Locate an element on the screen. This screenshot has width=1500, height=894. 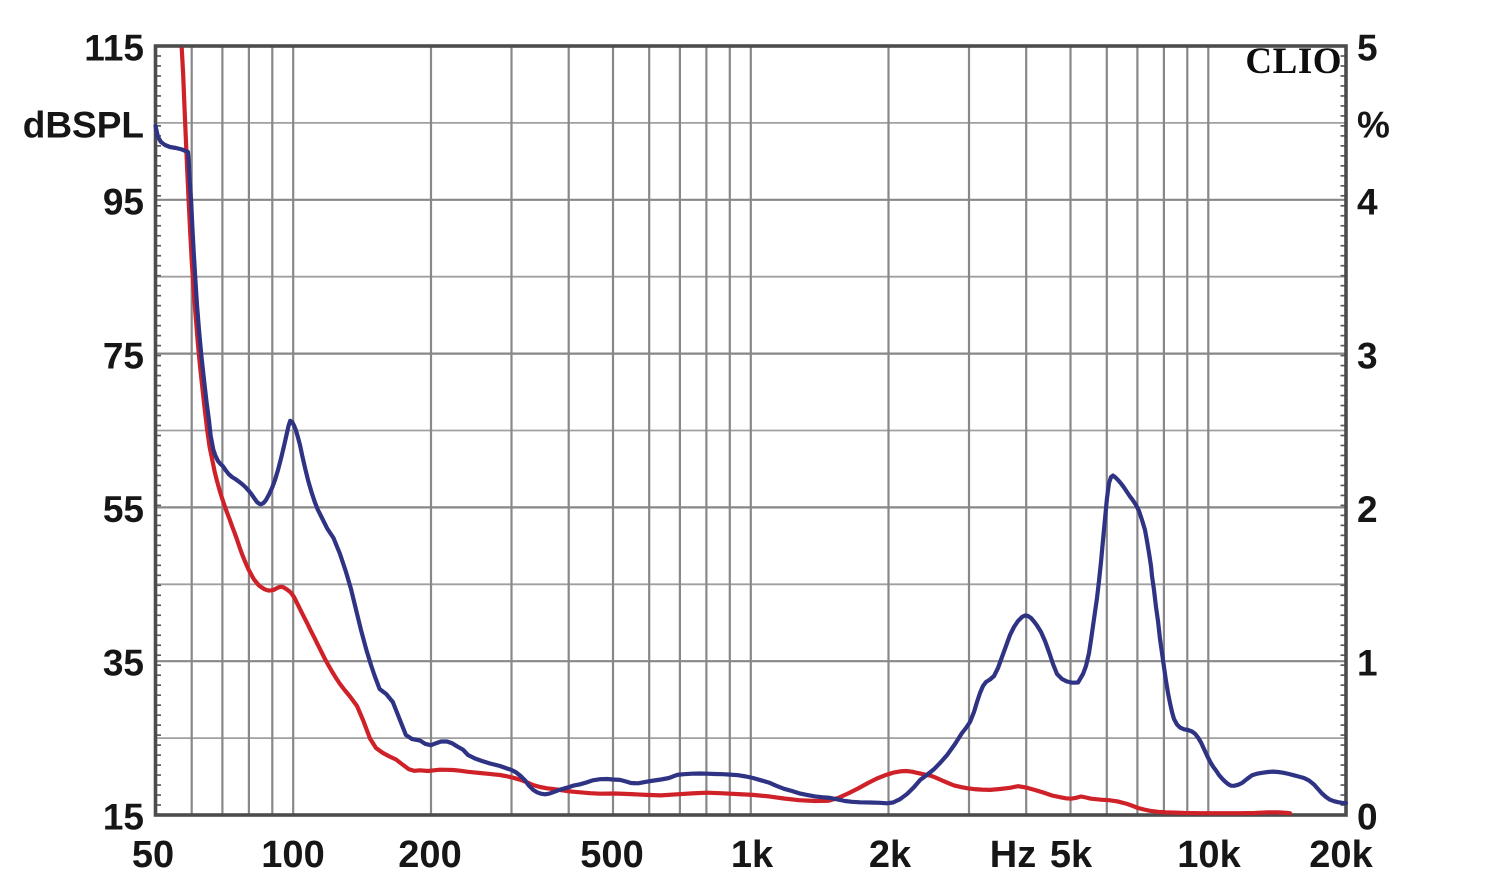
svg-text: 55 is located at coordinates (123, 509).